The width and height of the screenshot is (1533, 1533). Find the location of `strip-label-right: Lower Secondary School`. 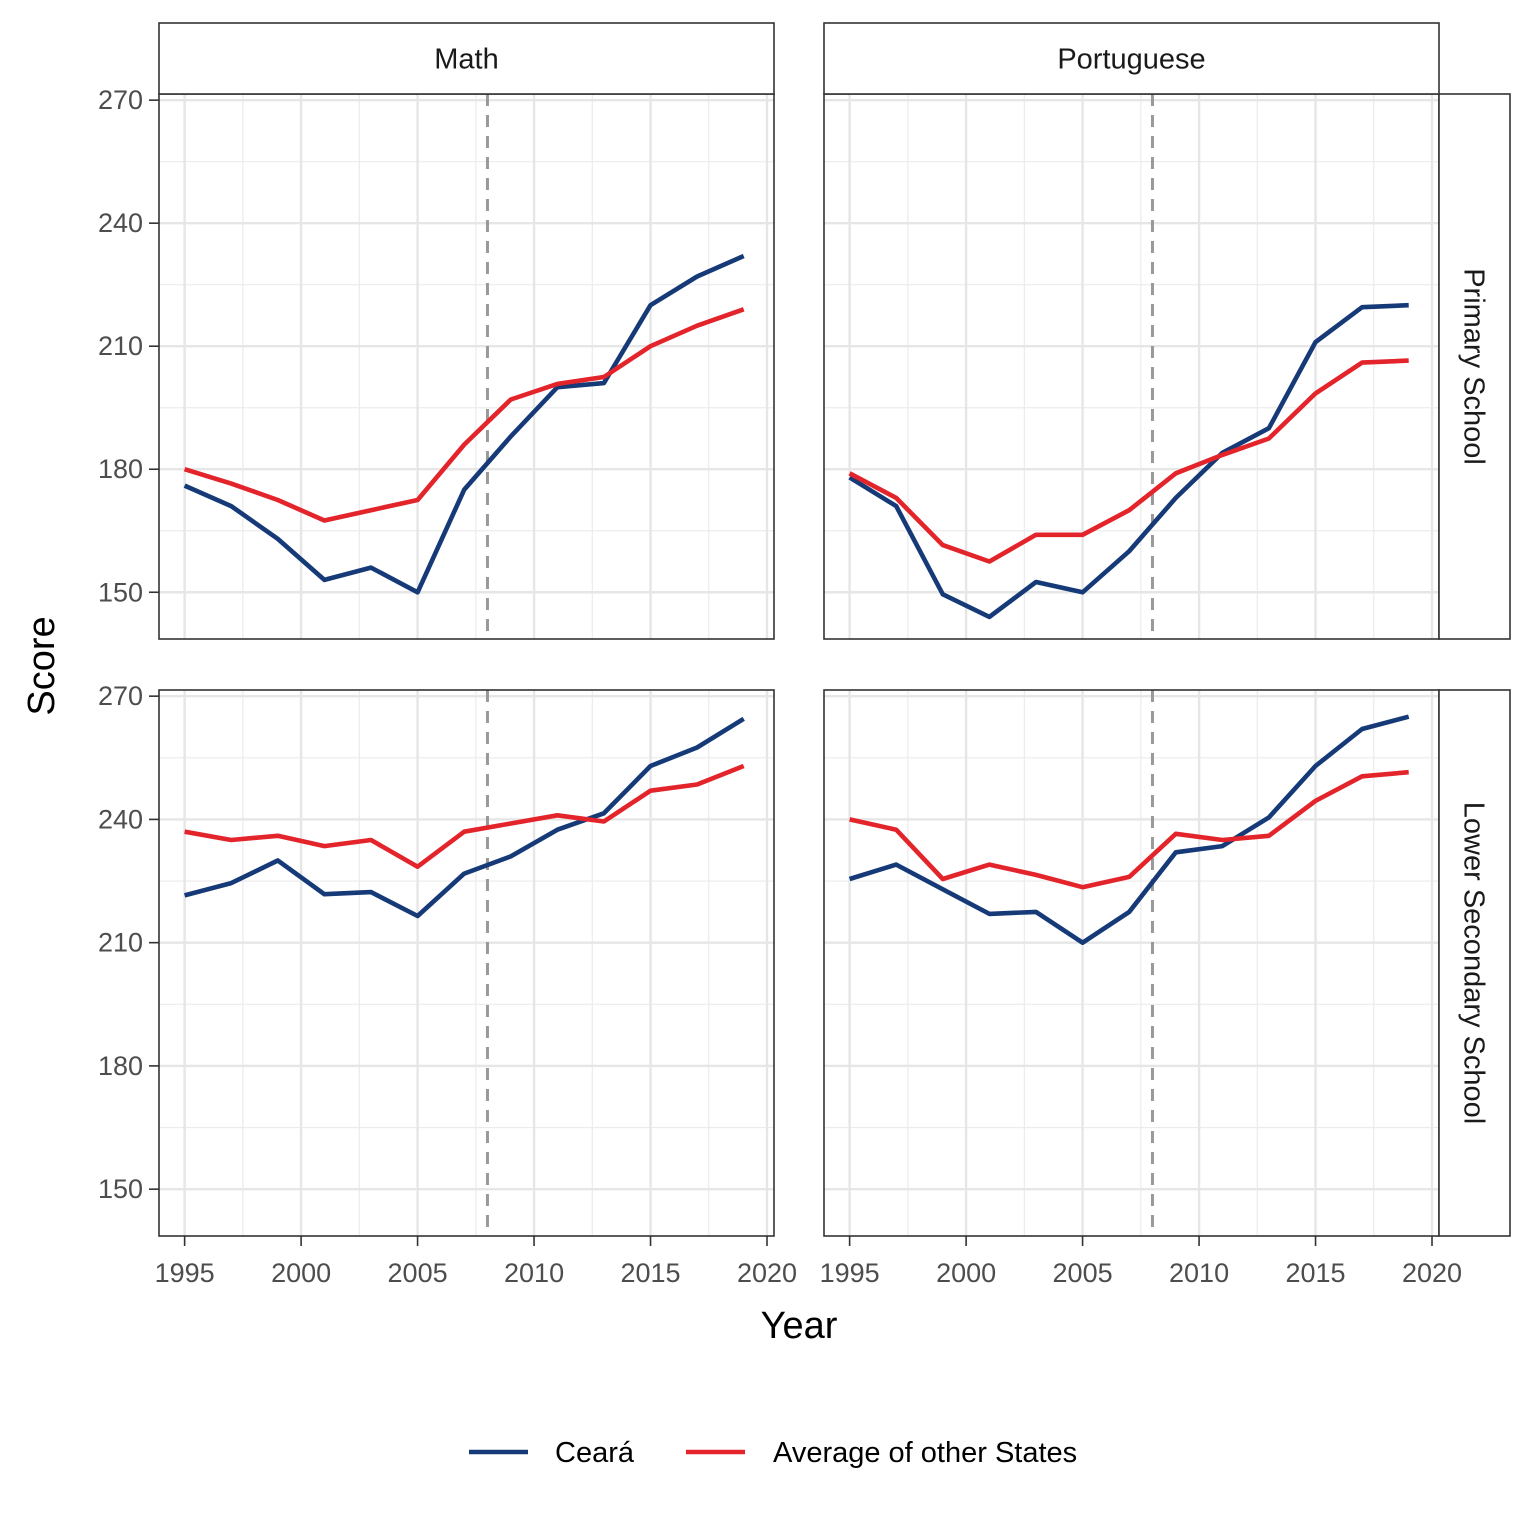

strip-label-right: Lower Secondary School is located at coordinates (1474, 963).